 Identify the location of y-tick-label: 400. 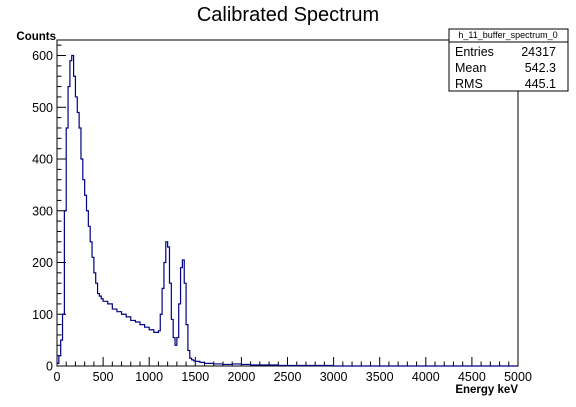
(42, 160).